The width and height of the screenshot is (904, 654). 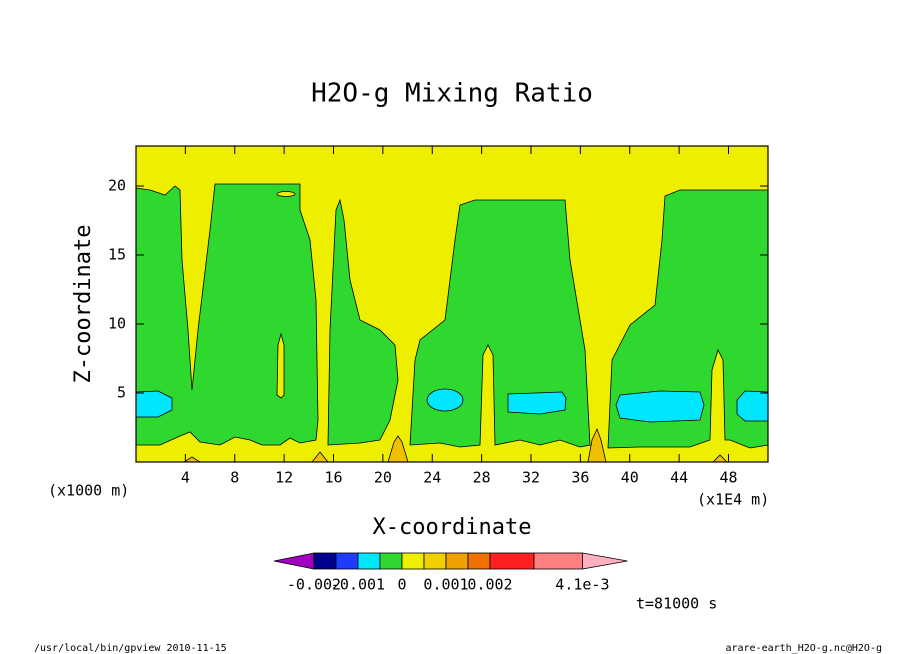 I want to click on colorbar-extend-low, so click(x=294, y=561).